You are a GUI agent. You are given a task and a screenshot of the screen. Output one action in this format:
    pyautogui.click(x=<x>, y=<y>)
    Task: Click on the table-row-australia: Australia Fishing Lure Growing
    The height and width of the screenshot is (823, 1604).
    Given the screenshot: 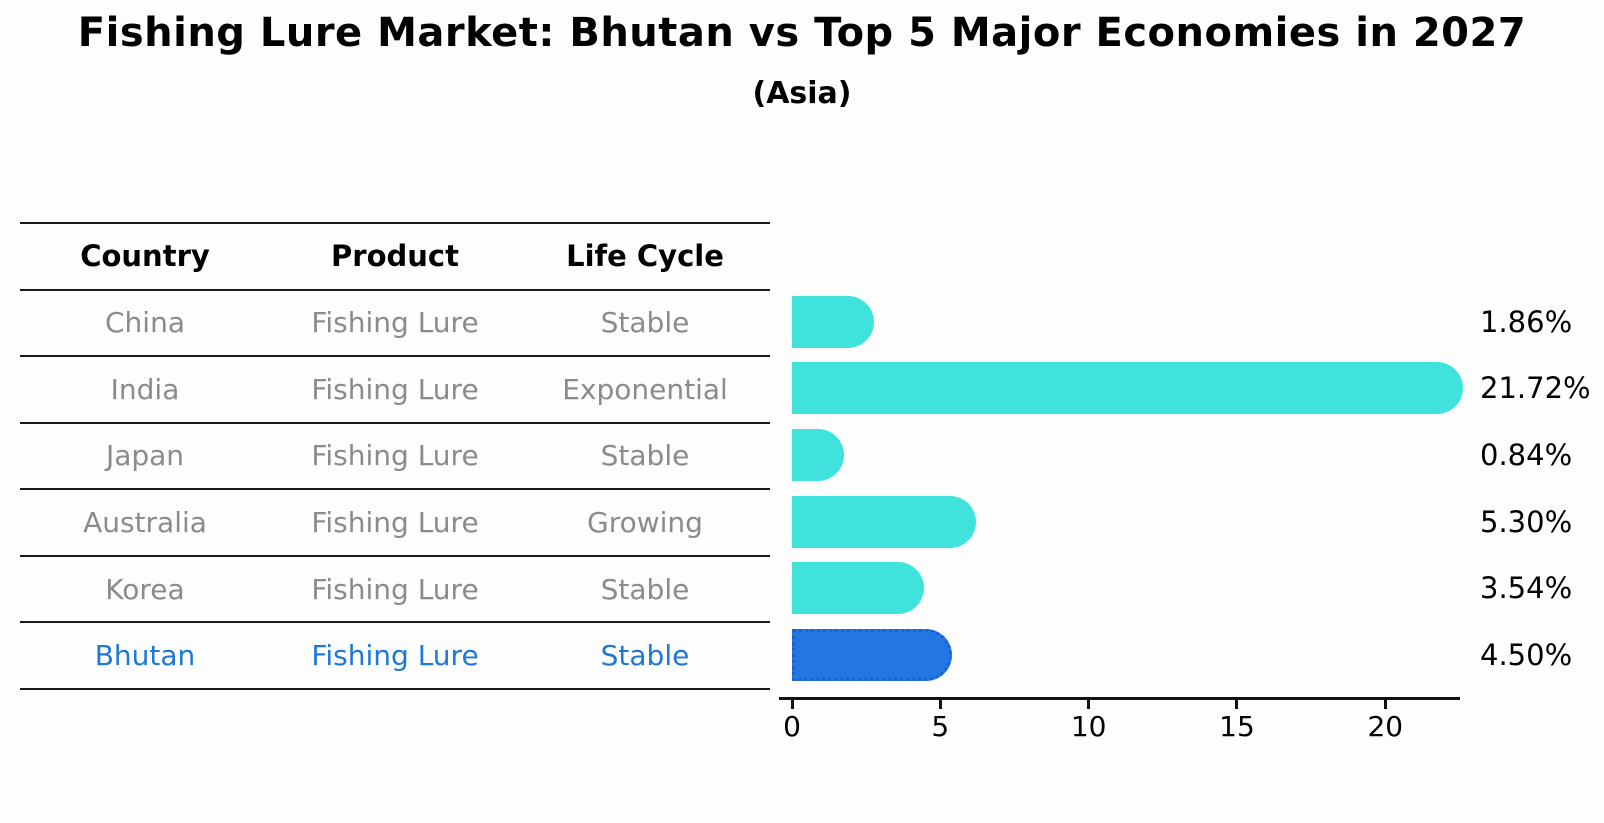 What is the action you would take?
    pyautogui.click(x=395, y=523)
    